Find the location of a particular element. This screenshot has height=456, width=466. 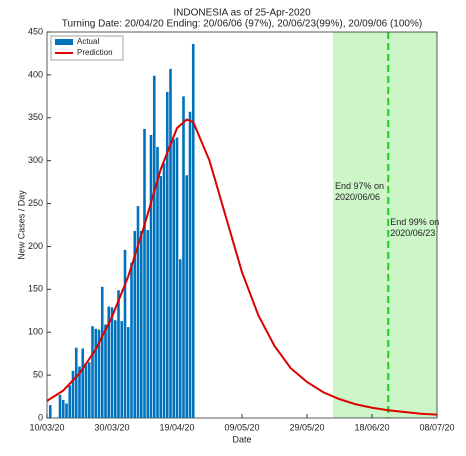

legend-label: Actual is located at coordinates (88, 41).